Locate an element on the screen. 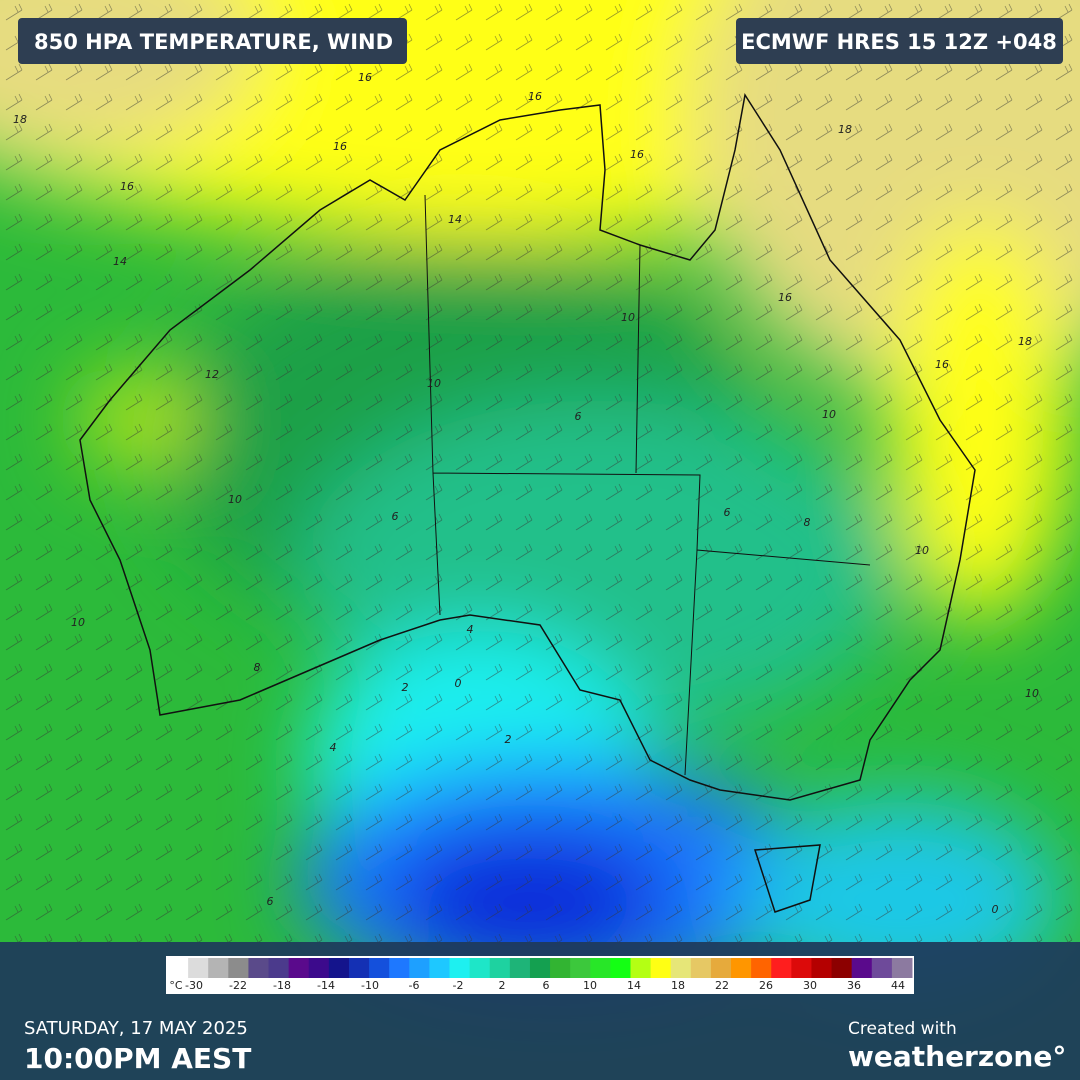 This screenshot has width=1080, height=1080. title-badge: 850 HPA TEMPERATURE, WIND is located at coordinates (212, 41).